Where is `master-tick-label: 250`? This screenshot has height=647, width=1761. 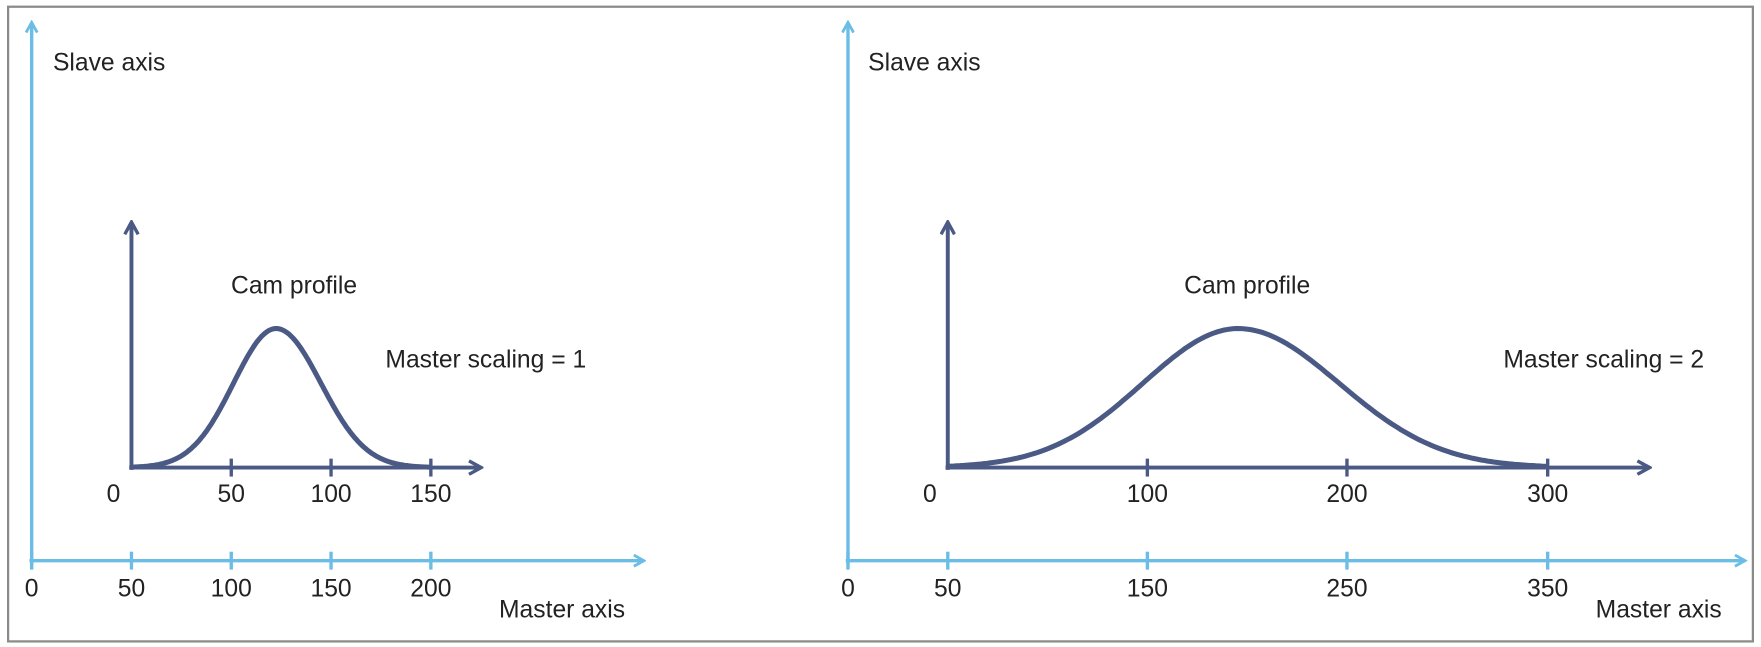
master-tick-label: 250 is located at coordinates (1346, 588).